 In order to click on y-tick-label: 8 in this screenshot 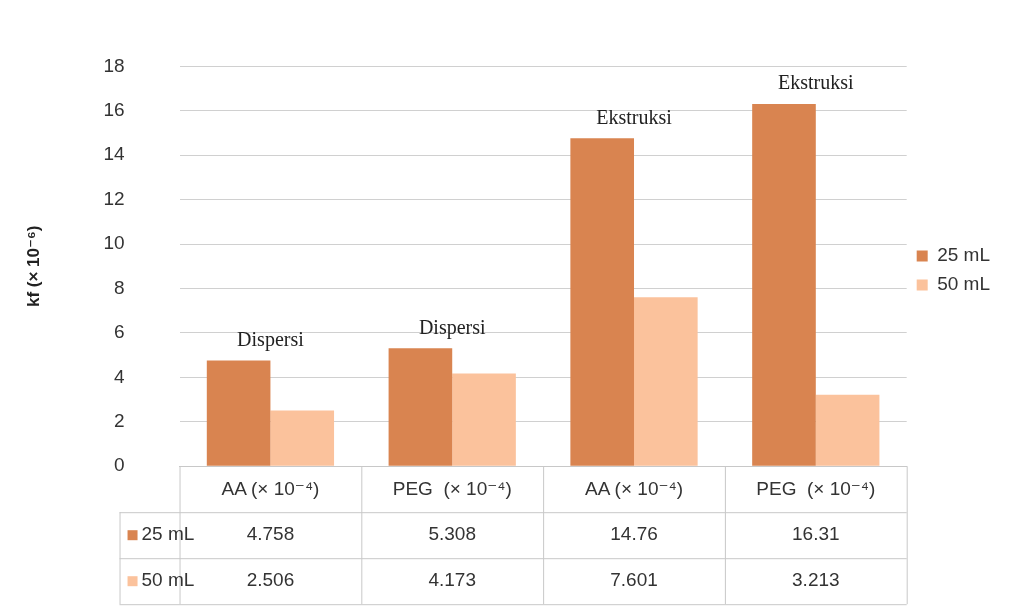, I will do `click(119, 287)`.